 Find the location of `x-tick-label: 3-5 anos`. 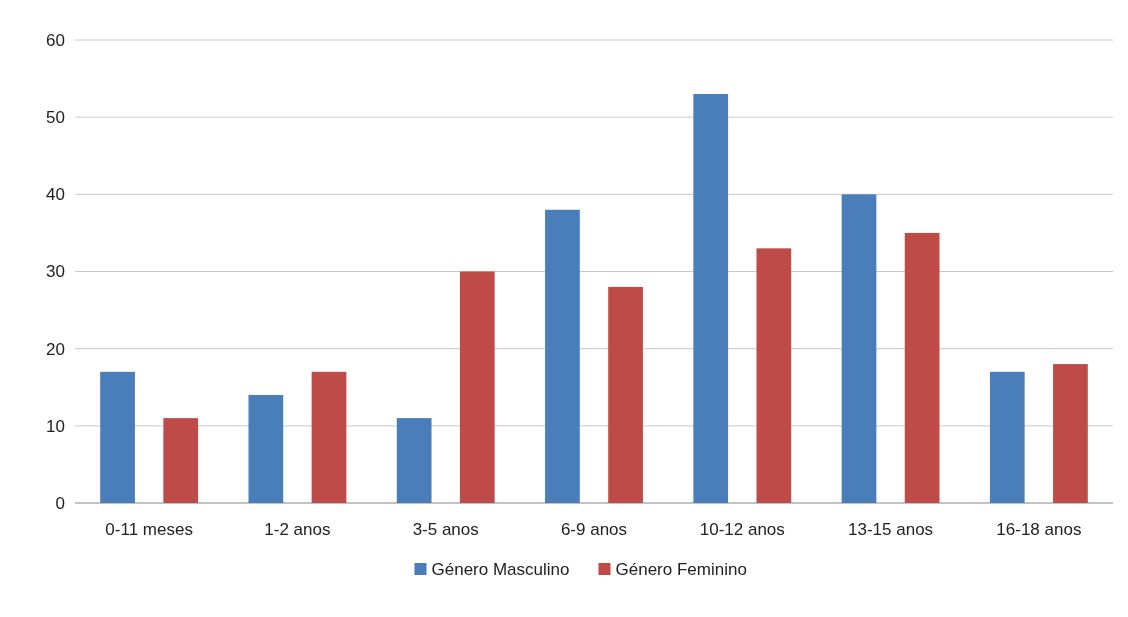

x-tick-label: 3-5 anos is located at coordinates (445, 529).